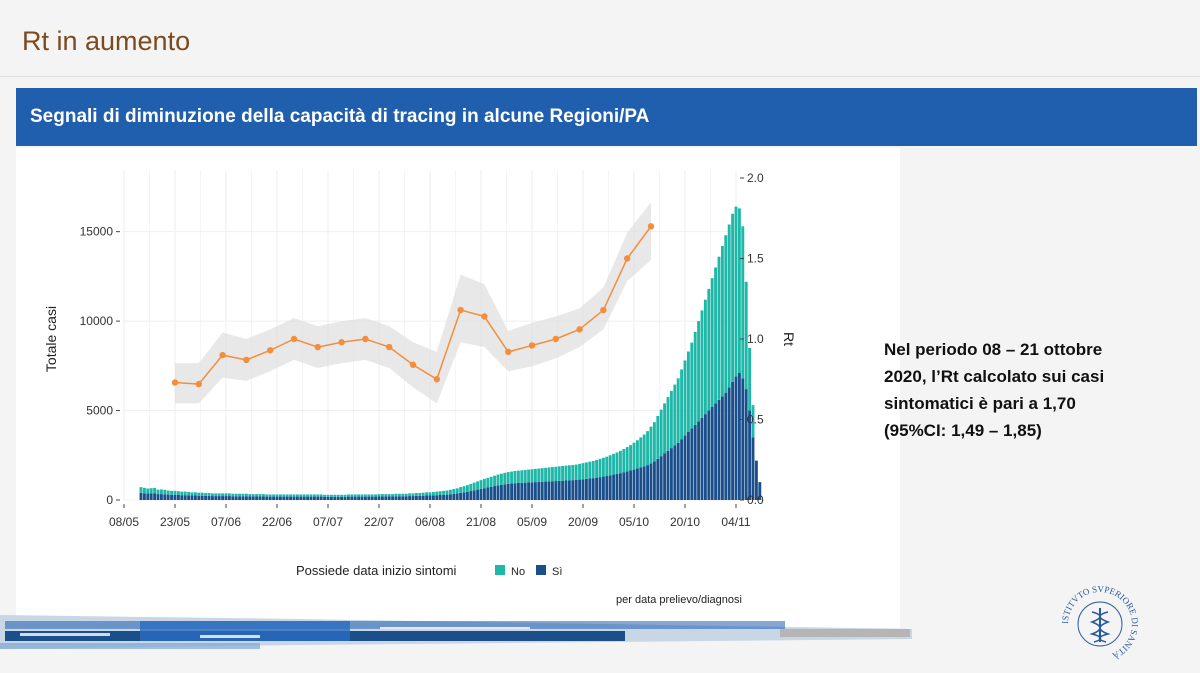 The height and width of the screenshot is (673, 1200). I want to click on legend-label: No, so click(518, 572).